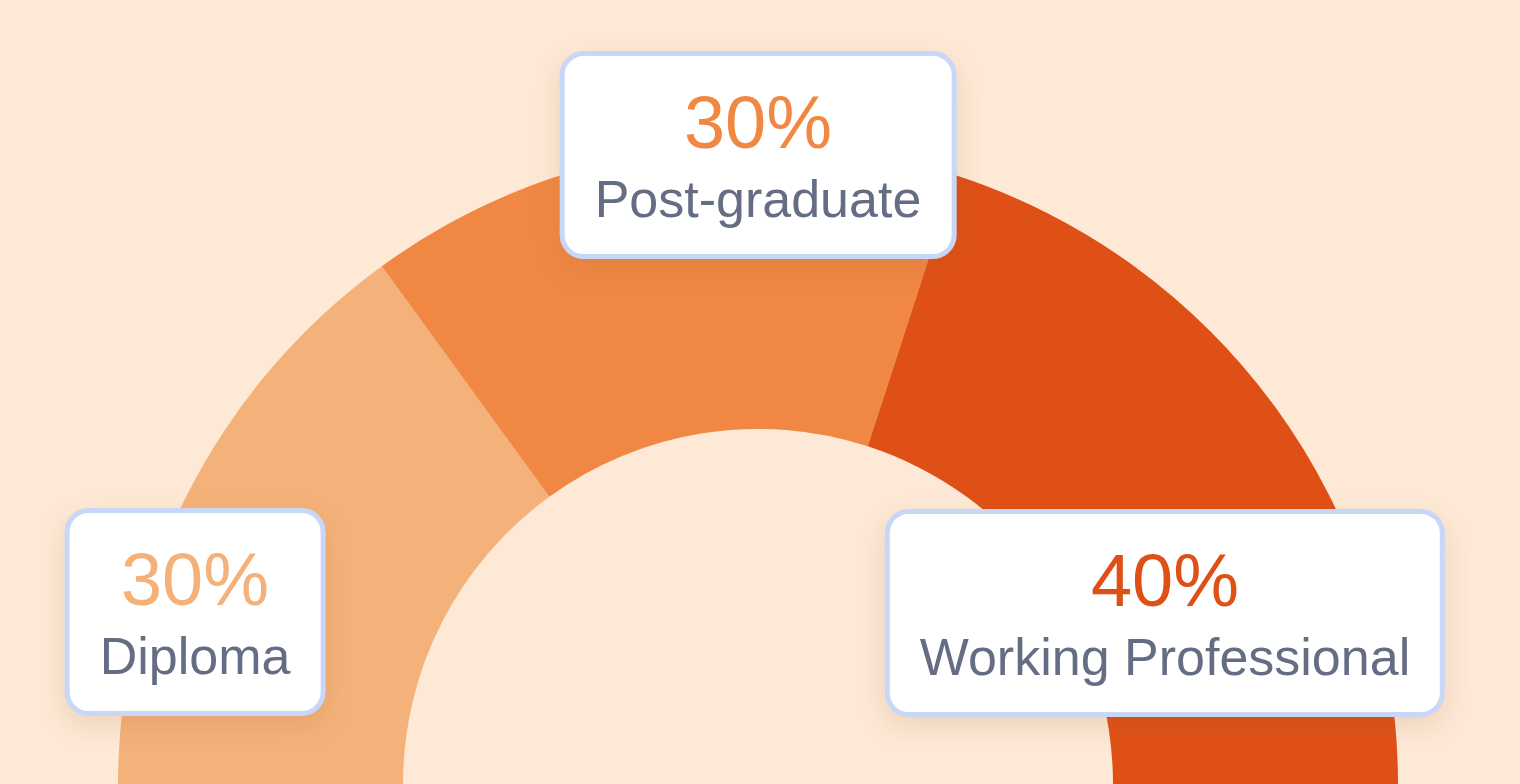 This screenshot has width=1520, height=784. Describe the element at coordinates (758, 199) in the screenshot. I see `slice-label: Post-graduate` at that location.